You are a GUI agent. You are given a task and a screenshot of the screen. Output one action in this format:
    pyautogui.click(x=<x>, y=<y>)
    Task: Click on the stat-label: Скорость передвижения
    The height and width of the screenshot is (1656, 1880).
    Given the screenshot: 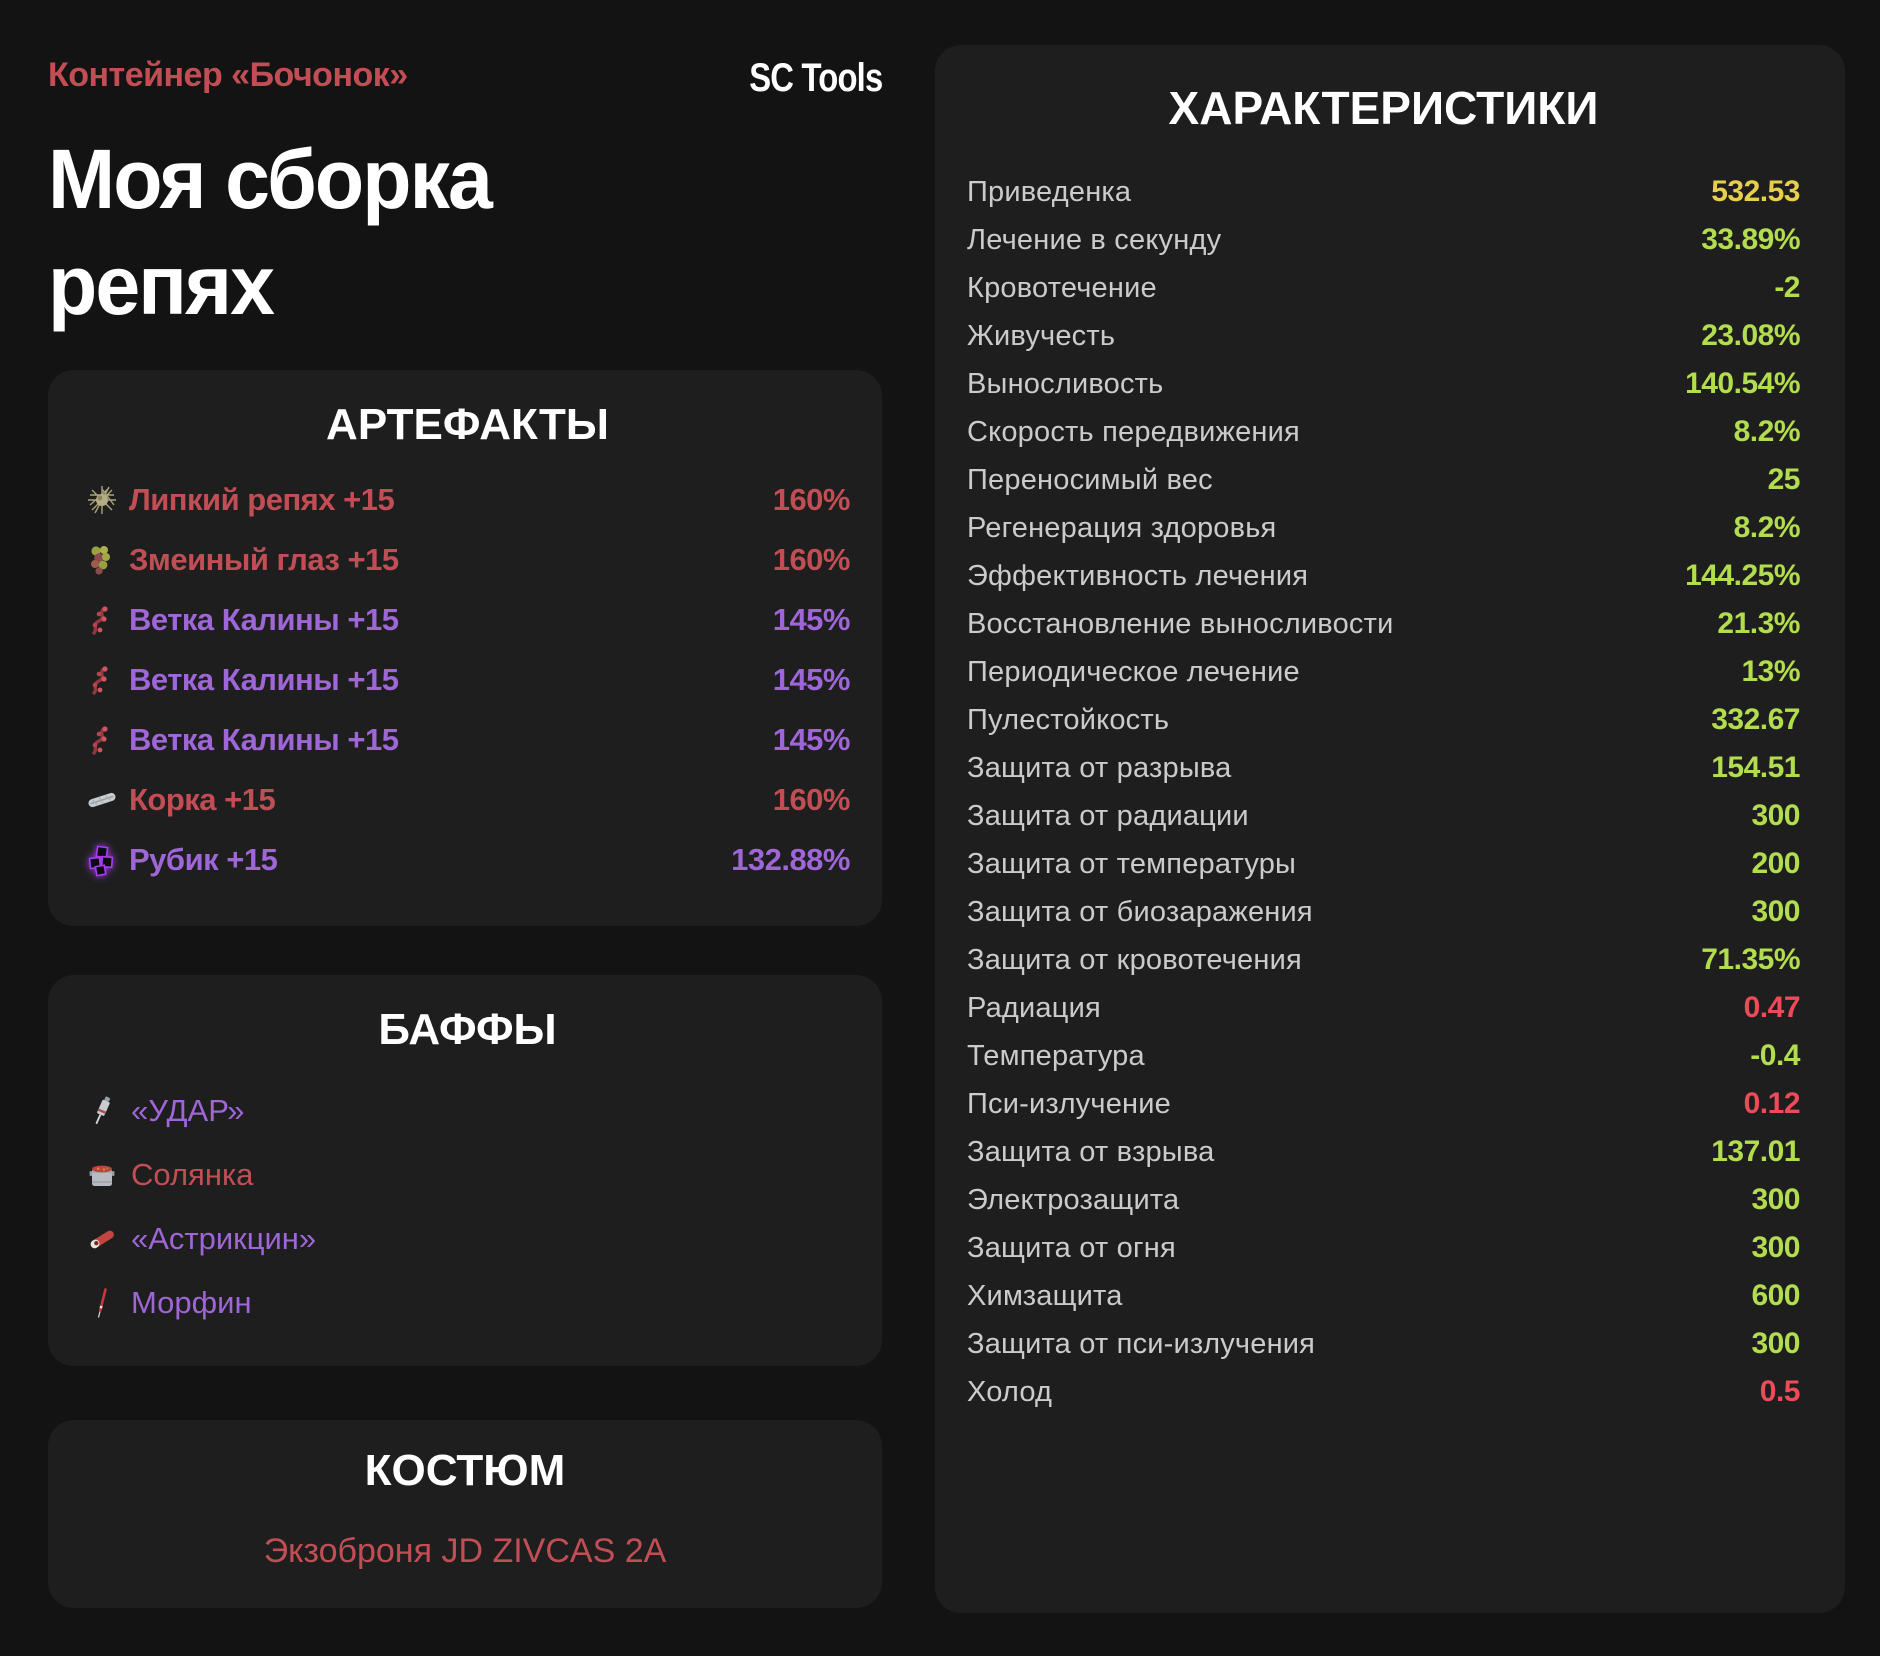 What is the action you would take?
    pyautogui.click(x=1133, y=431)
    